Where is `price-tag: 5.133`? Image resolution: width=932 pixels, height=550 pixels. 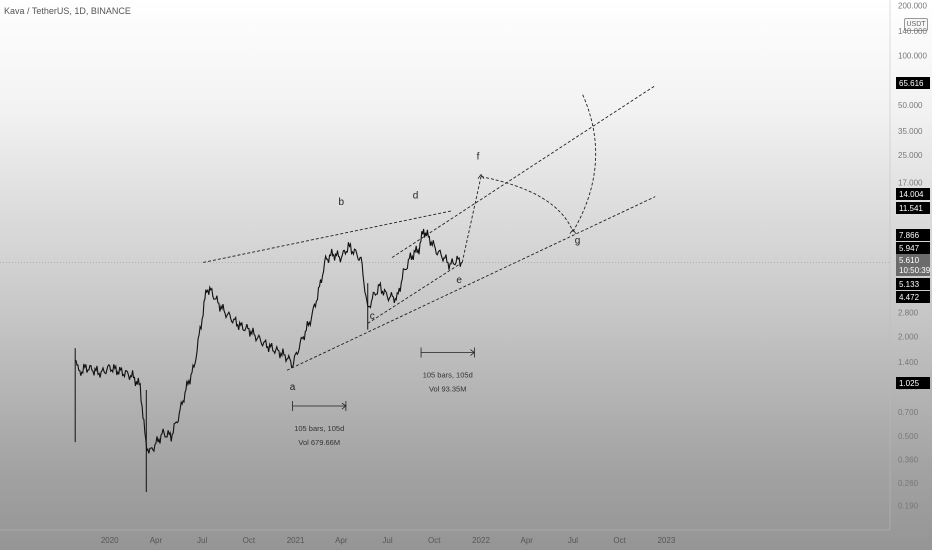 price-tag: 5.133 is located at coordinates (909, 284).